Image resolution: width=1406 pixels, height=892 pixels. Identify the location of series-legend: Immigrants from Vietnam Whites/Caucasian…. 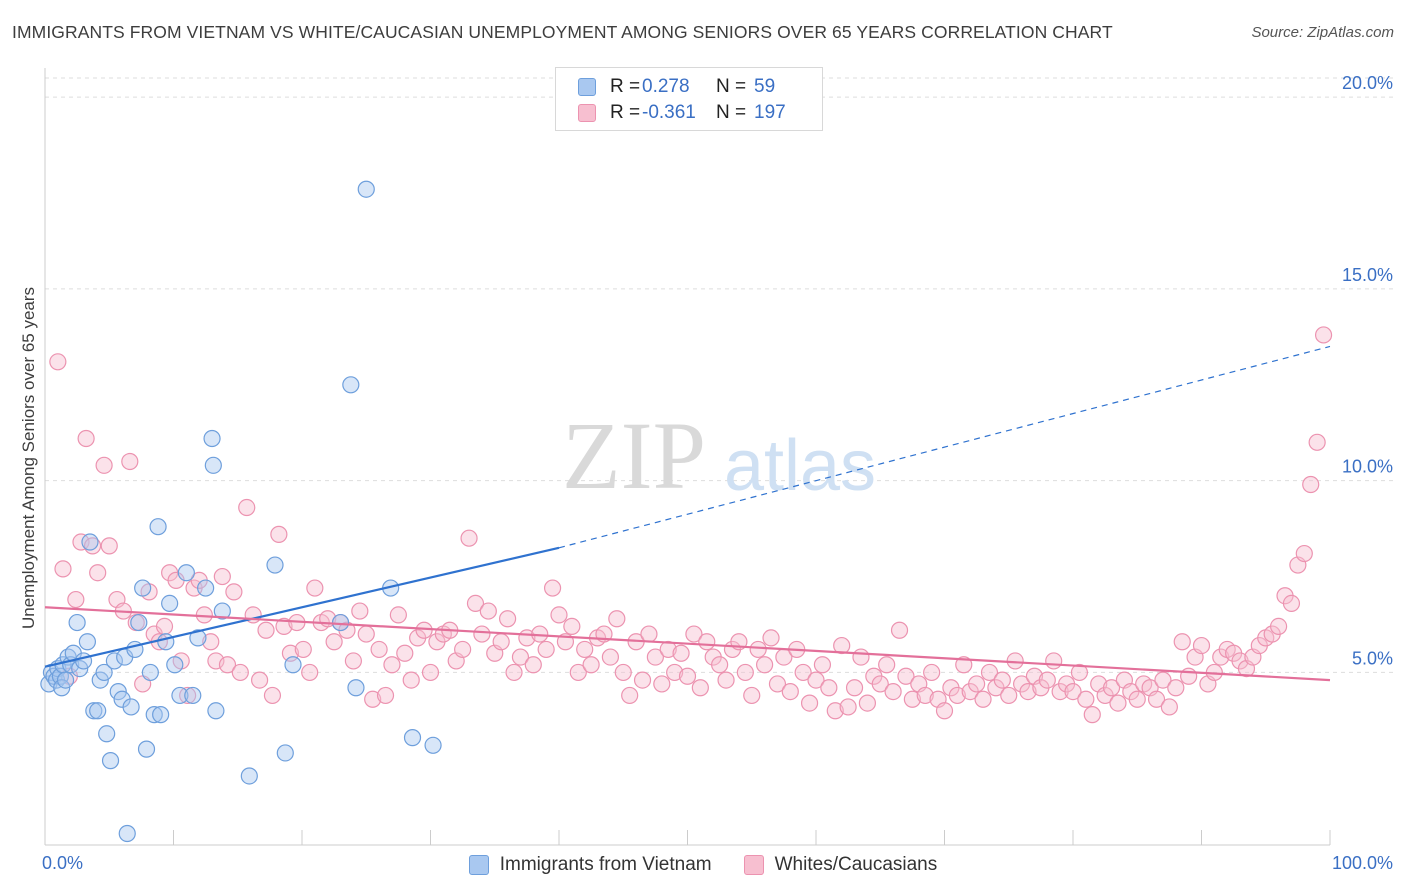
(703, 865).